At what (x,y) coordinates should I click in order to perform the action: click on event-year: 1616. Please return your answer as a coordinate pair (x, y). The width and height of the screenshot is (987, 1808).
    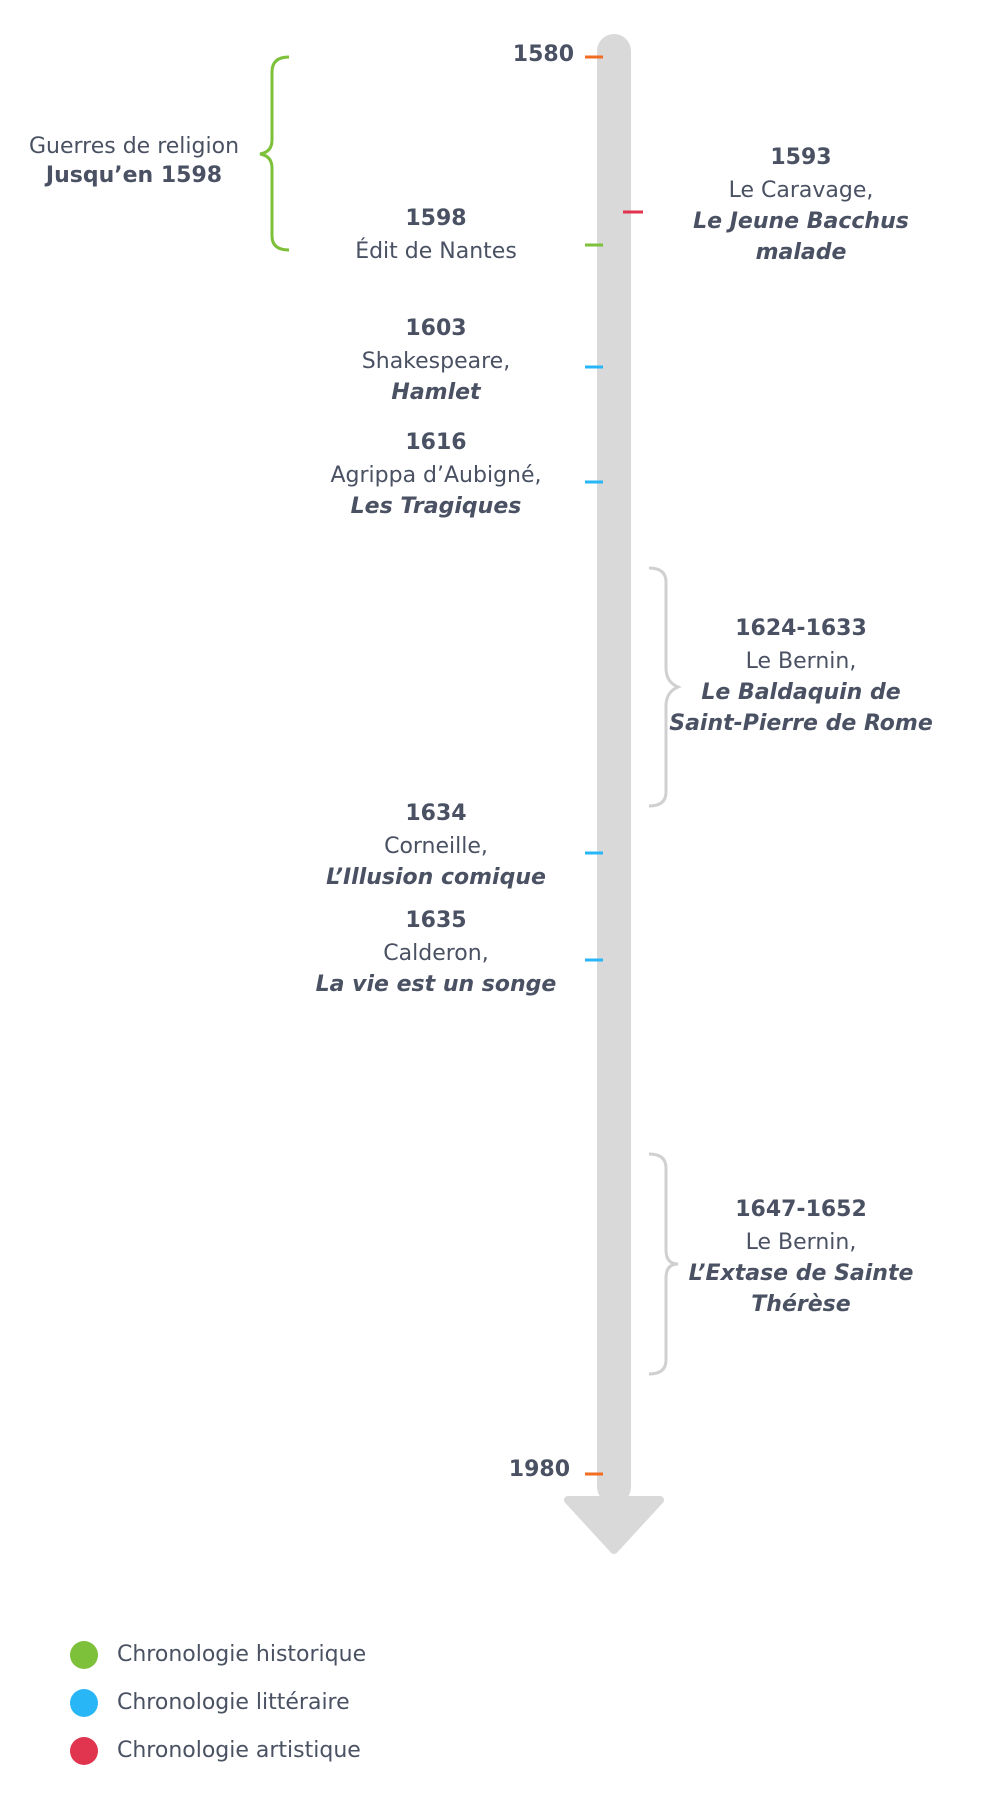
    Looking at the image, I should click on (435, 442).